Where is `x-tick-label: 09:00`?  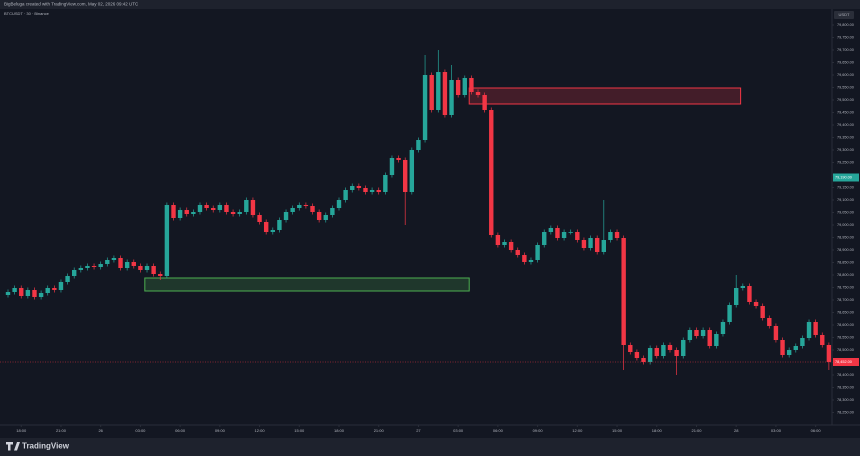
x-tick-label: 09:00 is located at coordinates (538, 430).